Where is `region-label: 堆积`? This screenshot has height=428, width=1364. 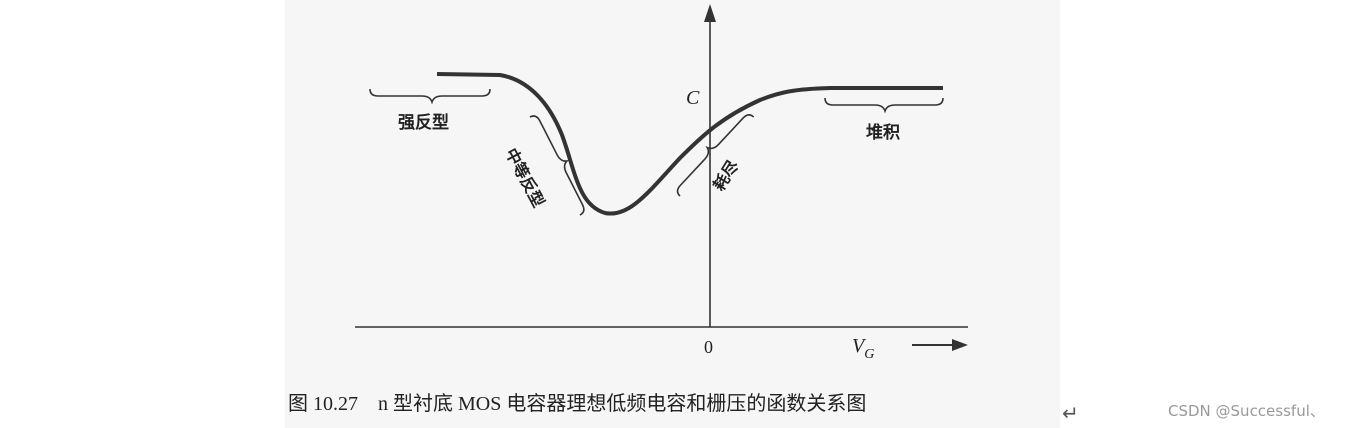 region-label: 堆积 is located at coordinates (883, 132).